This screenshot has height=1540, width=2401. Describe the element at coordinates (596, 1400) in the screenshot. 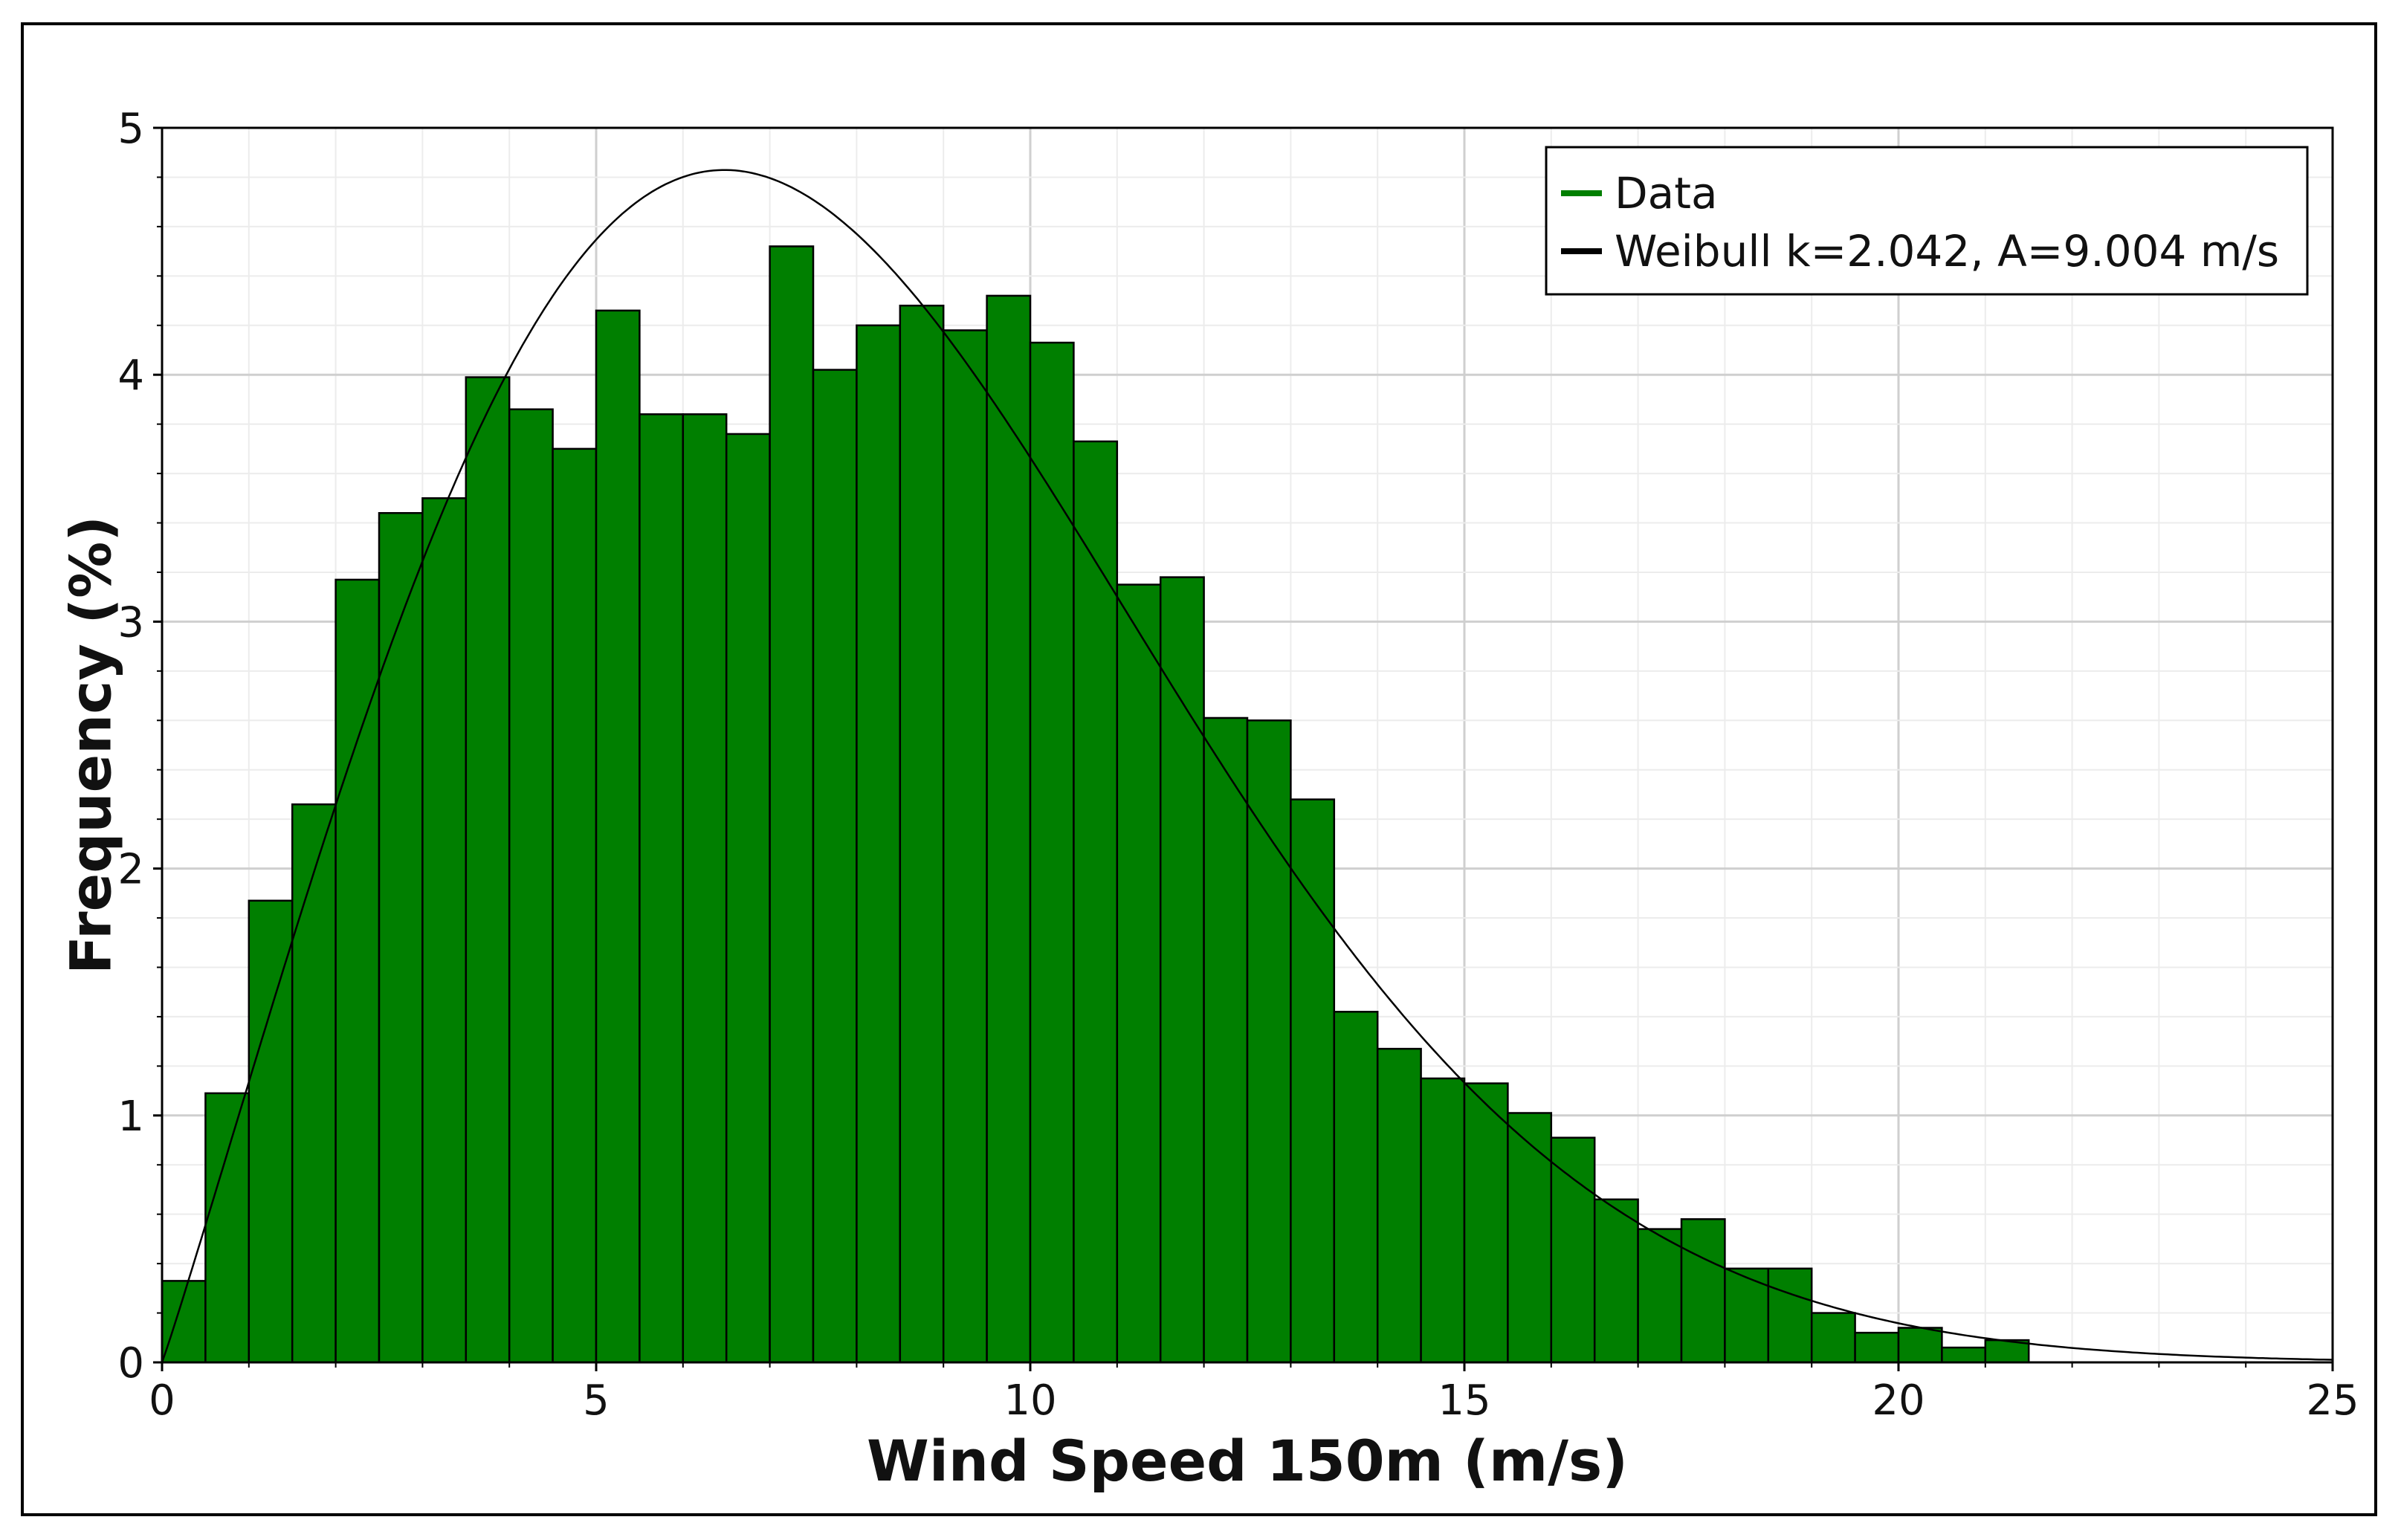

I see `x-tick-label: 5` at that location.